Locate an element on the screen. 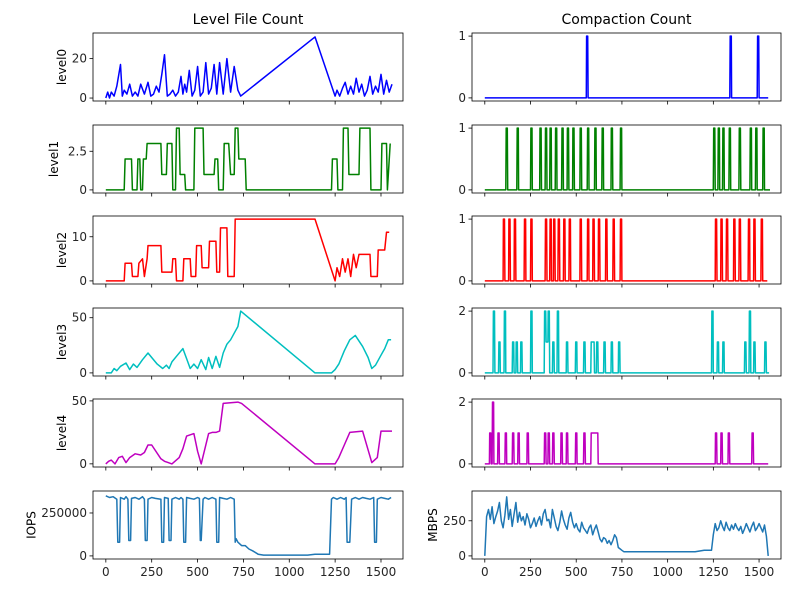  subplot-8: 02 is located at coordinates (620, 342).